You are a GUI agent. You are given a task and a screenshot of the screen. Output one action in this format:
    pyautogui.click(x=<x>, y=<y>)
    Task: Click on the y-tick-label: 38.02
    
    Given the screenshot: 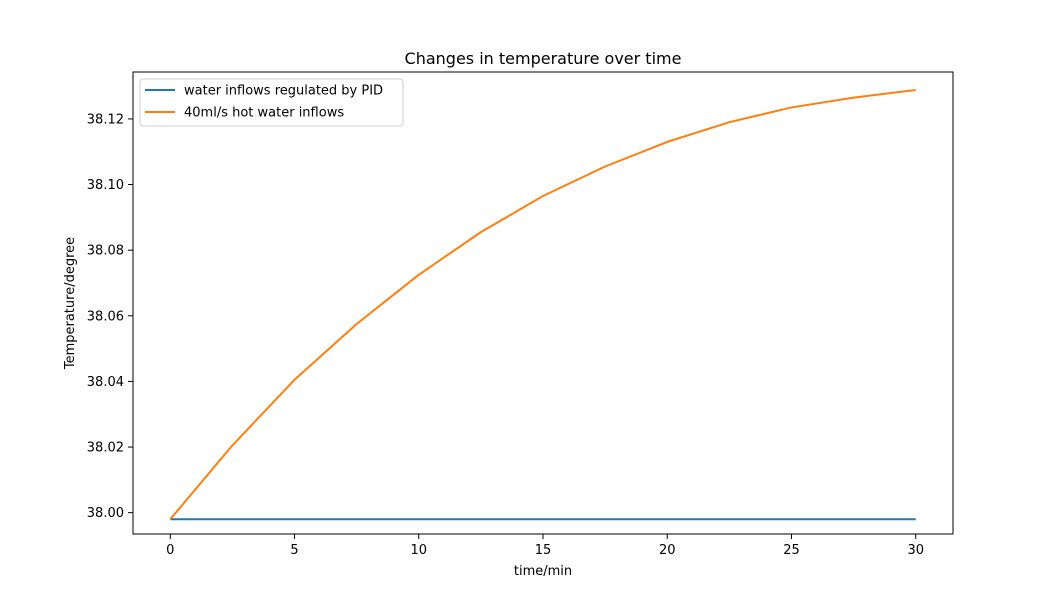 What is the action you would take?
    pyautogui.click(x=105, y=448)
    